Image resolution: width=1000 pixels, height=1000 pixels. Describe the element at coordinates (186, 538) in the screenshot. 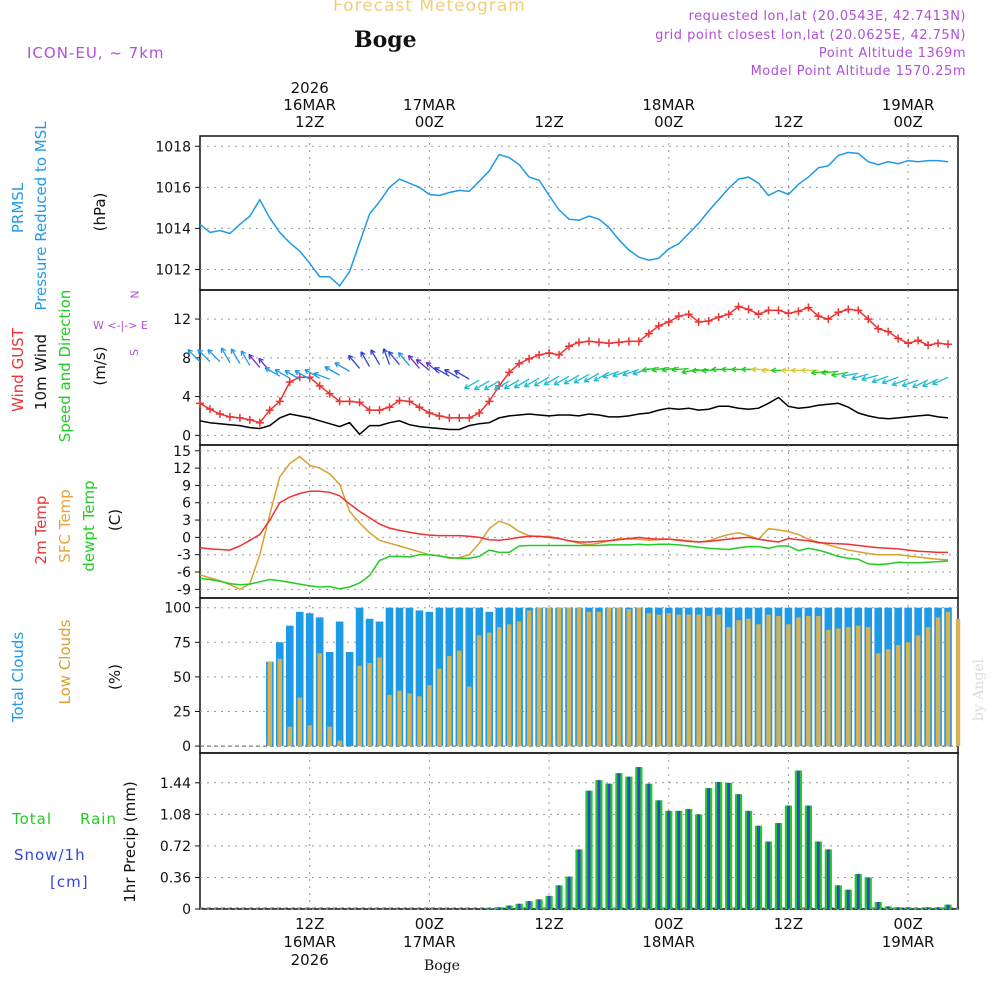

I see `temperature-ytick-label: 0` at that location.